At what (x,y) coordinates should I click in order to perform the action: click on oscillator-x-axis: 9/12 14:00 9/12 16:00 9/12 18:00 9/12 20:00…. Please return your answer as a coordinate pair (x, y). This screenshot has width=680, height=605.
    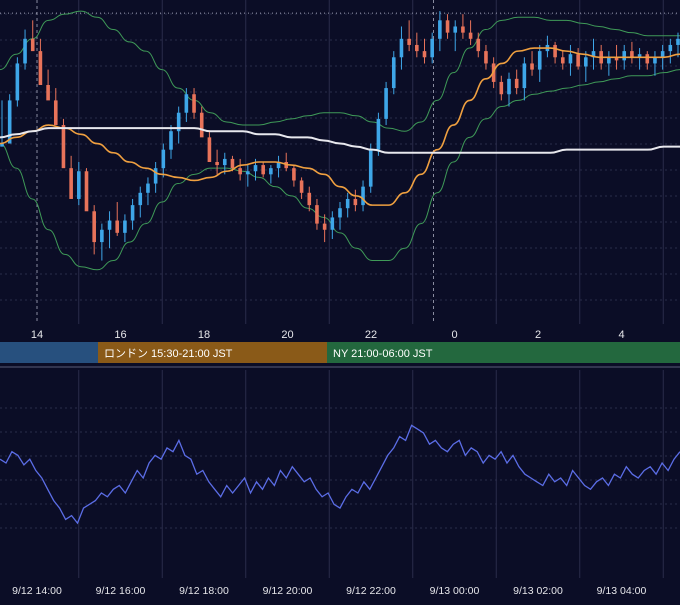
    Looking at the image, I should click on (329, 591).